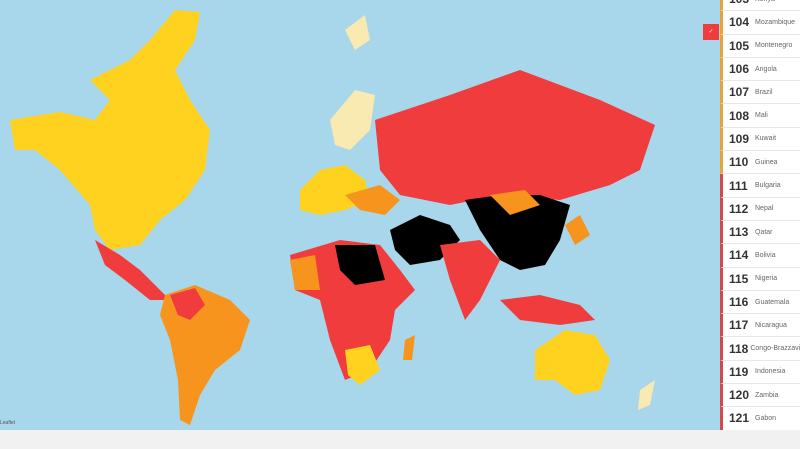 This screenshot has height=449, width=800. What do you see at coordinates (739, 162) in the screenshot?
I see `rank-number: 110` at bounding box center [739, 162].